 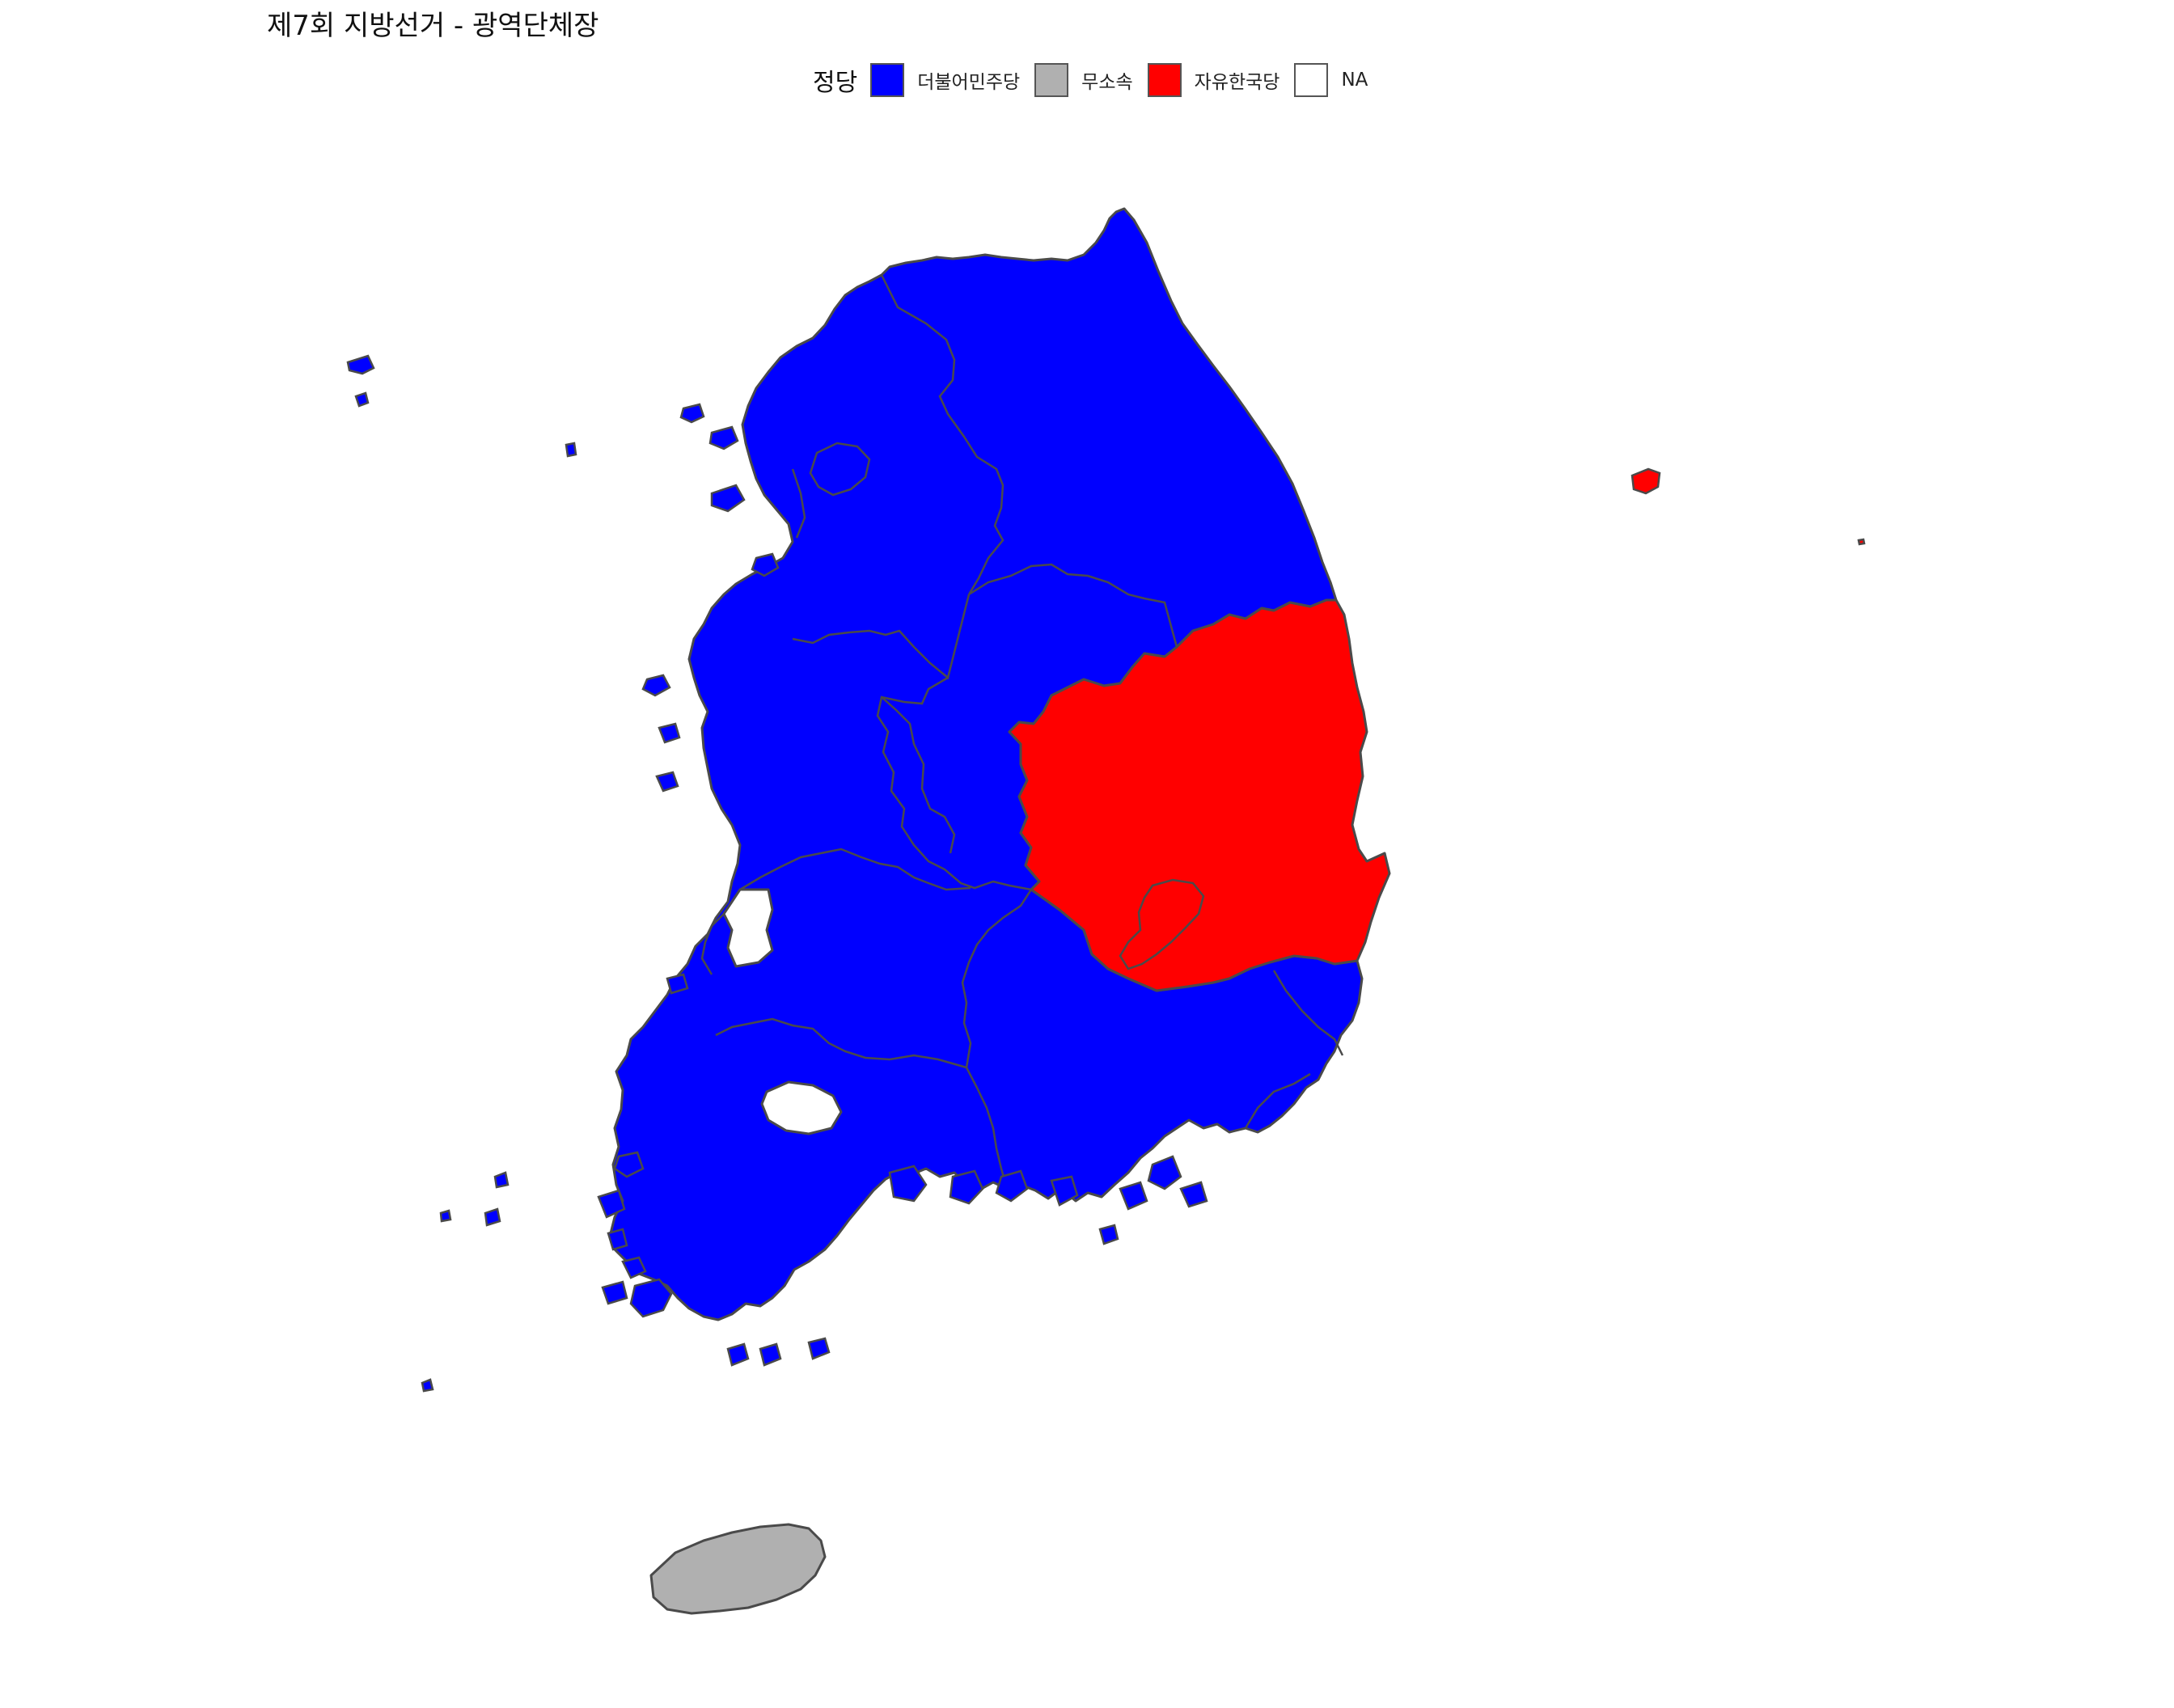 What do you see at coordinates (1354, 80) in the screenshot?
I see `legend-label-na: NA` at bounding box center [1354, 80].